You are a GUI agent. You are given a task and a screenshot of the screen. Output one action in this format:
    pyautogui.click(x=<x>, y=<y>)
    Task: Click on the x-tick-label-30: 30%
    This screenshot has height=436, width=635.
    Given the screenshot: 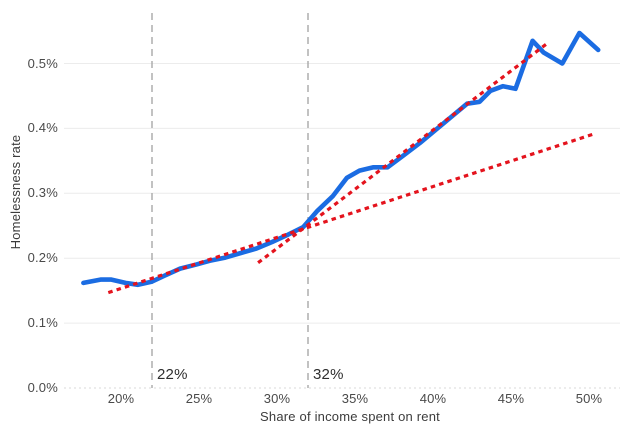 What is the action you would take?
    pyautogui.click(x=277, y=398)
    